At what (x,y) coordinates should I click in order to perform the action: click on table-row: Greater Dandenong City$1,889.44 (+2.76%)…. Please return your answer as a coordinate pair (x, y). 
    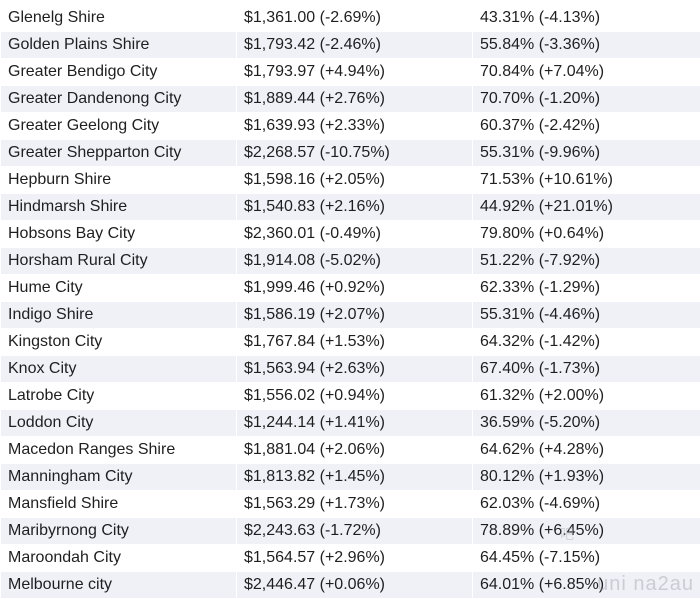
    Looking at the image, I should click on (350, 99).